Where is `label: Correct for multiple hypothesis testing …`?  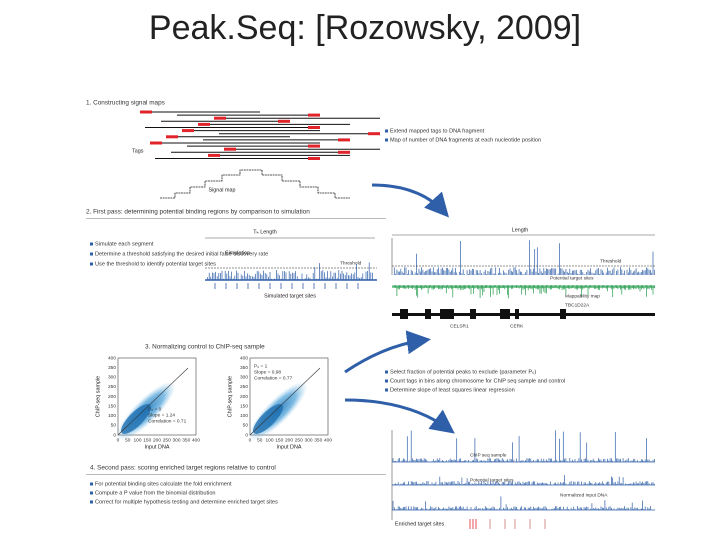
label: Correct for multiple hypothesis testing … is located at coordinates (186, 502).